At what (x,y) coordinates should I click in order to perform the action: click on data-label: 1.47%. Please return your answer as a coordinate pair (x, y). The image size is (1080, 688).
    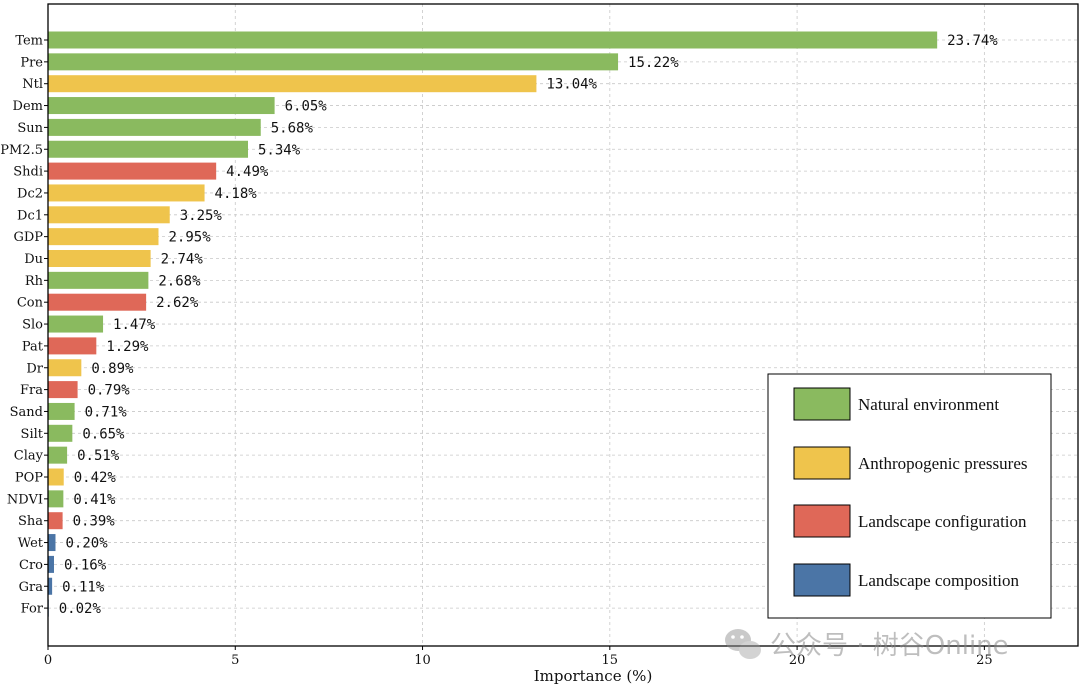
    Looking at the image, I should click on (134, 325).